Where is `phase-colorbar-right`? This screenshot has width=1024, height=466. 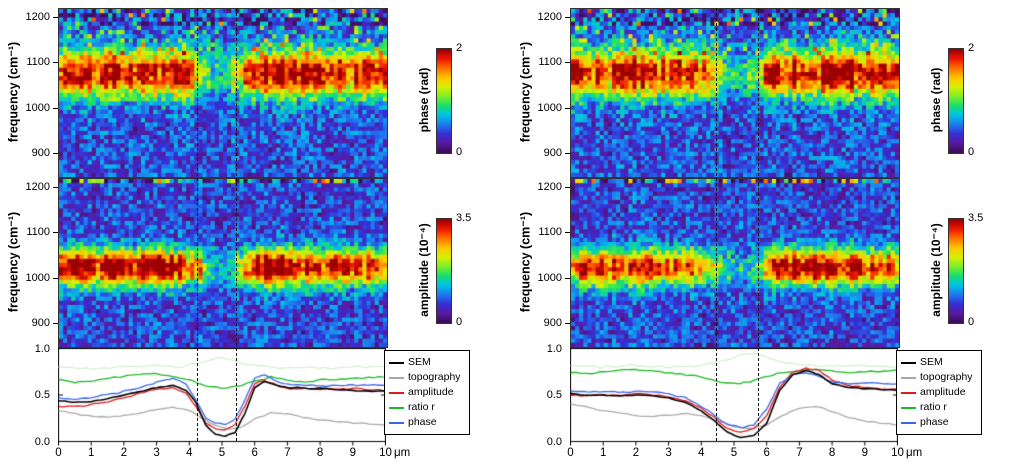 phase-colorbar-right is located at coordinates (956, 101).